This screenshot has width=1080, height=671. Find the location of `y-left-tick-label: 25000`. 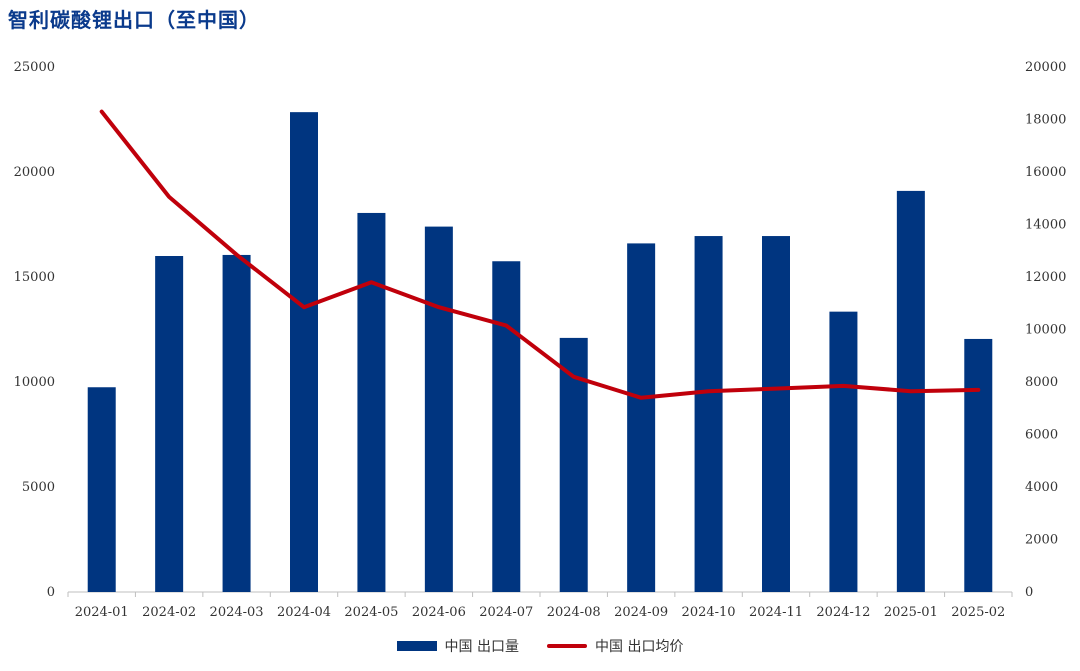

y-left-tick-label: 25000 is located at coordinates (34, 67).